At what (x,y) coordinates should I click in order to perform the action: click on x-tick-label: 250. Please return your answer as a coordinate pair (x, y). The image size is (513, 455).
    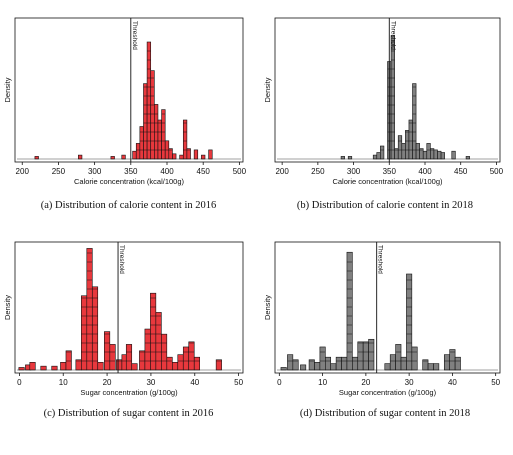
    Looking at the image, I should click on (318, 171).